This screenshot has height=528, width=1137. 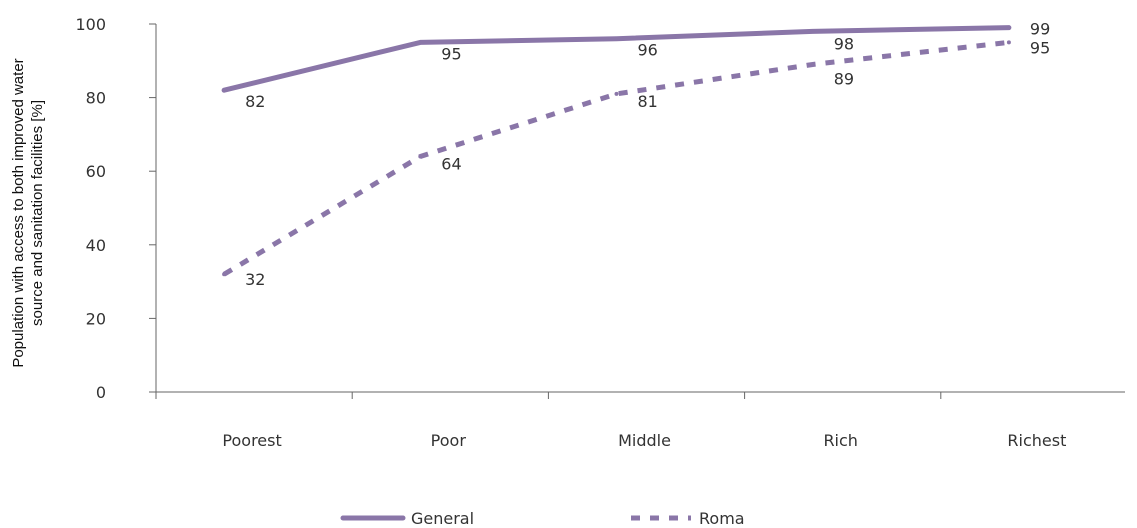 What do you see at coordinates (840, 440) in the screenshot?
I see `x-tick-label-3: Rich` at bounding box center [840, 440].